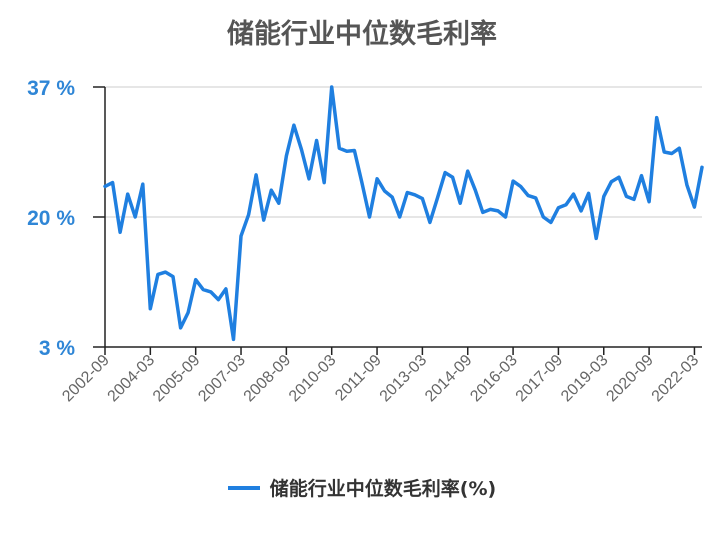 This screenshot has height=540, width=724. Describe the element at coordinates (358, 378) in the screenshot. I see `x-tick-label: 2011-09` at that location.